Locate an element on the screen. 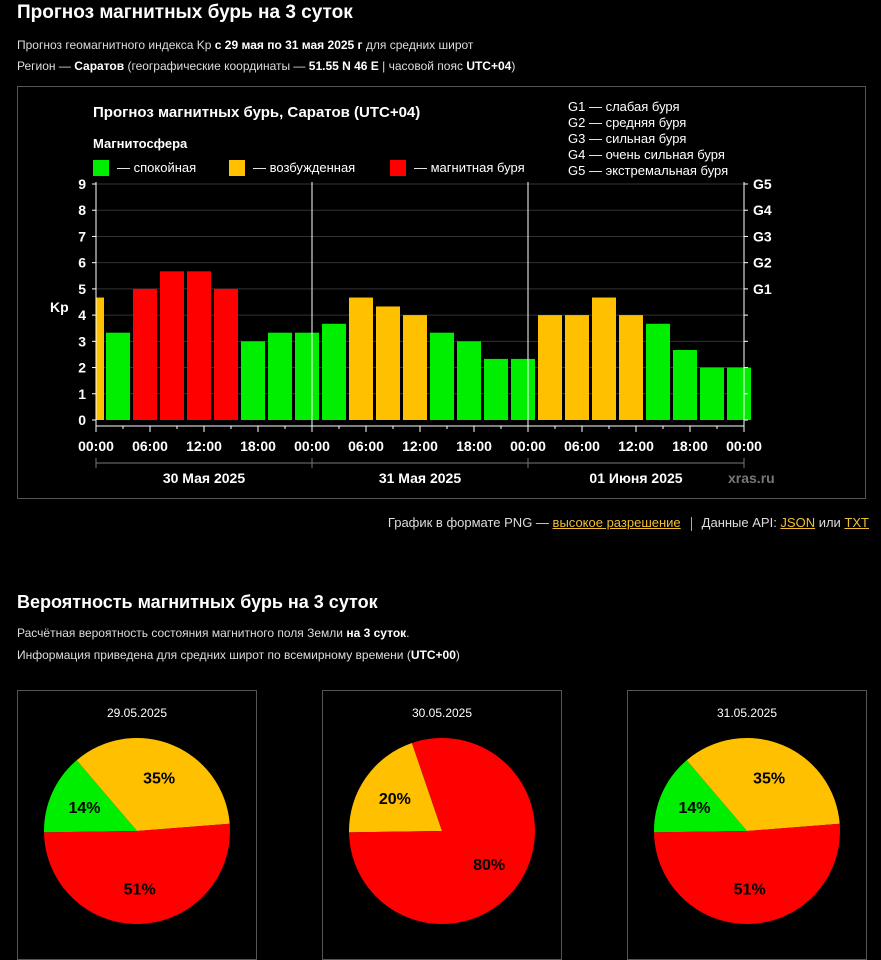  y-tick-label: 6 is located at coordinates (82, 263).